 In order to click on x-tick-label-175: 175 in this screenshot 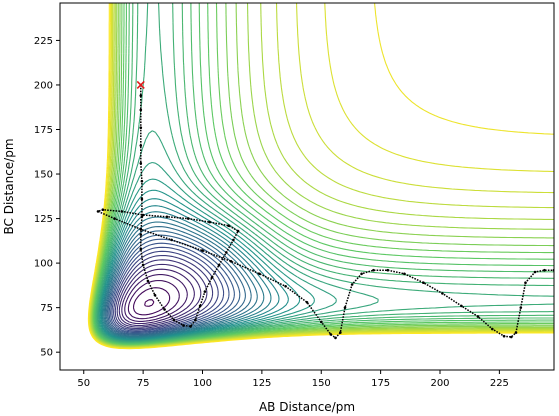, I will do `click(380, 383)`.